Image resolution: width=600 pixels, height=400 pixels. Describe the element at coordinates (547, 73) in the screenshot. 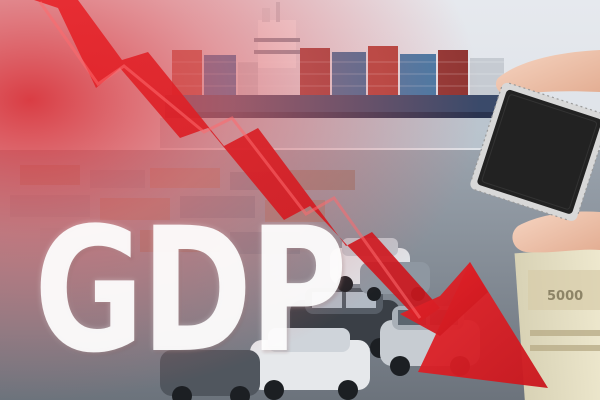

I see `hand-thumb` at that location.